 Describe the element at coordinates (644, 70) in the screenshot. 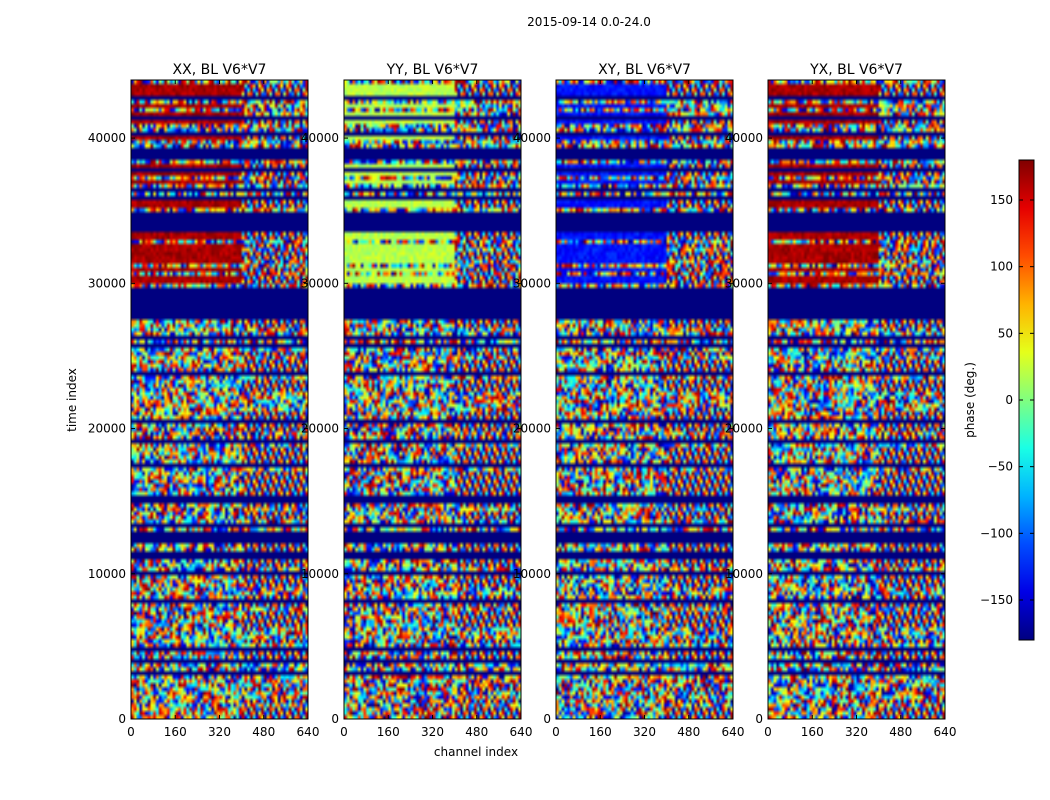

I see `panel-title: XY, BL V6*V7` at that location.